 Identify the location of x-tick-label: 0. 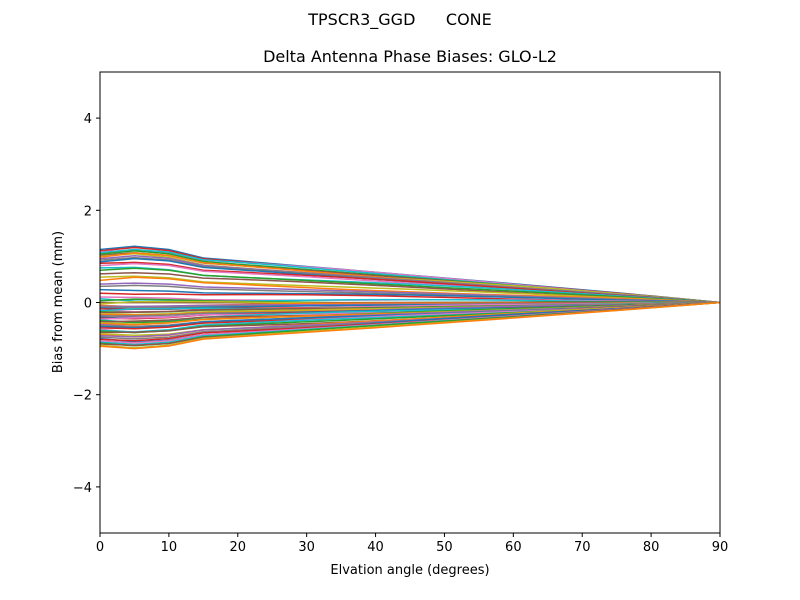
(100, 547).